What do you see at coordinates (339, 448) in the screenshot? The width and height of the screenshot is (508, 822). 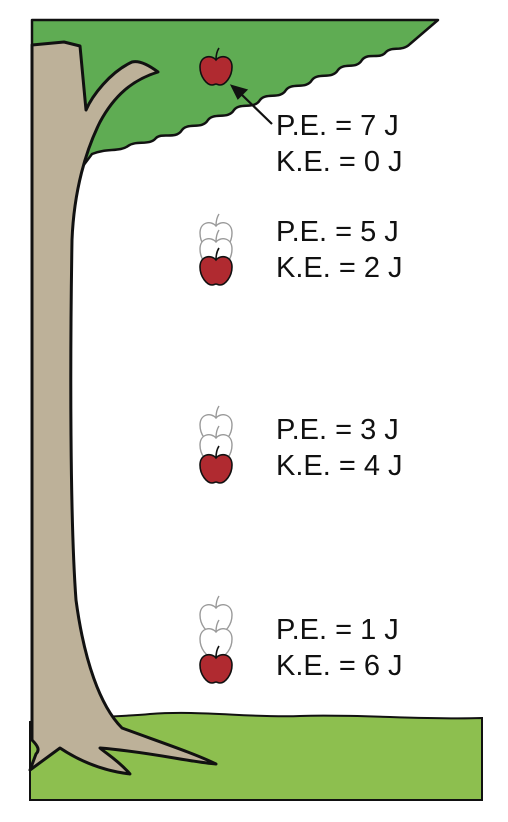 I see `stage-3-energy-labels: P.E. = 3 J K.E. = 4 J` at bounding box center [339, 448].